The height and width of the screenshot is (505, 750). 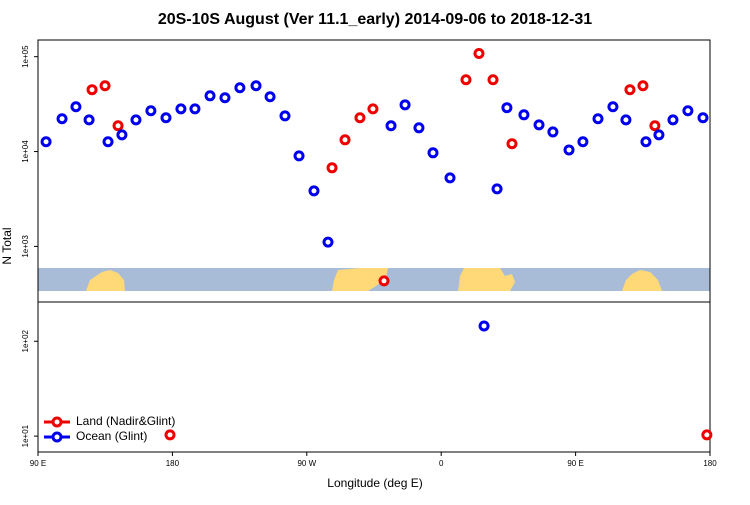 I want to click on x-tick-label: 0, so click(x=441, y=463).